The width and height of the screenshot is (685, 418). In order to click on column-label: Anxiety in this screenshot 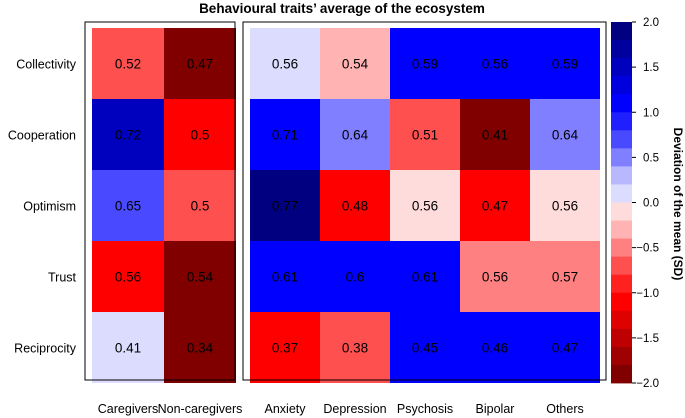, I will do `click(286, 409)`.